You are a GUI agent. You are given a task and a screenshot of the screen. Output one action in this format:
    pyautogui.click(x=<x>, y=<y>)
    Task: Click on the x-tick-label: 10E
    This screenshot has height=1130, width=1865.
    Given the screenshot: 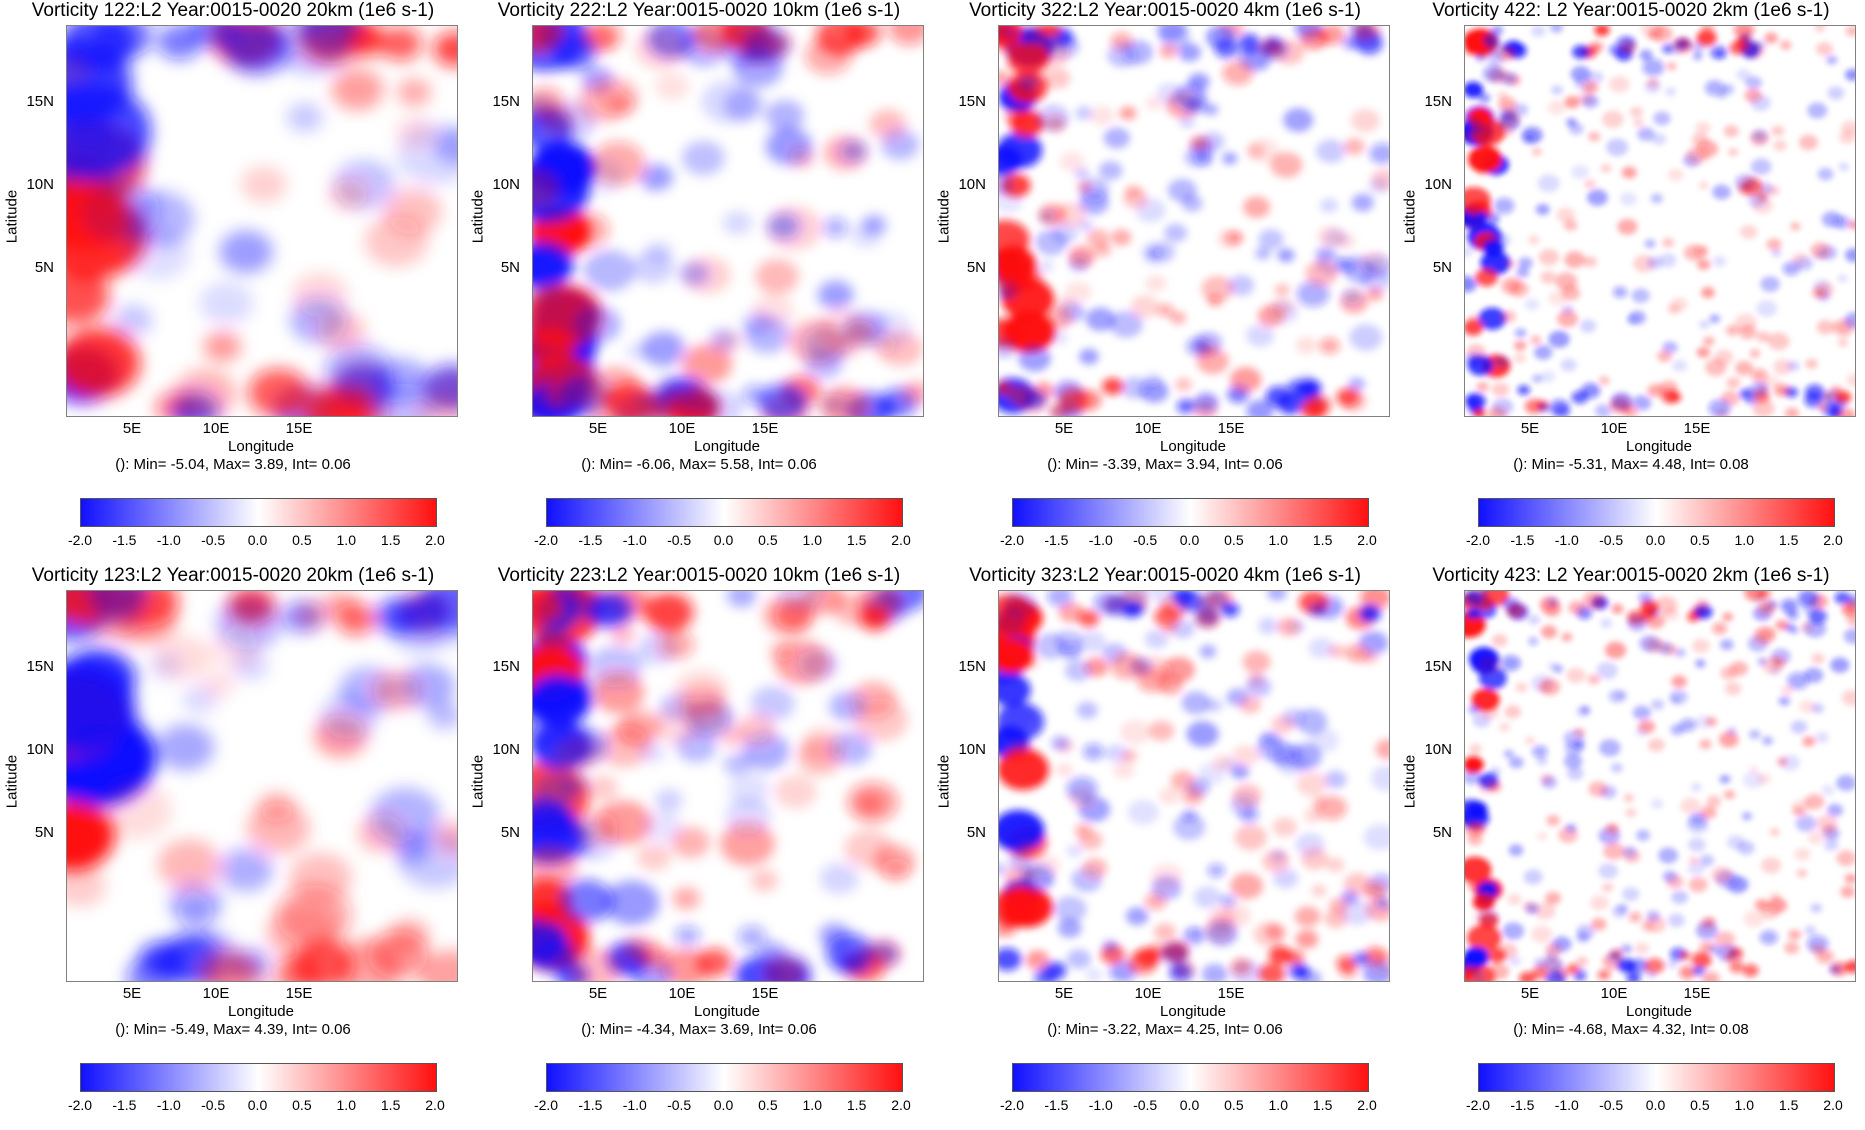 What is the action you would take?
    pyautogui.click(x=1148, y=993)
    